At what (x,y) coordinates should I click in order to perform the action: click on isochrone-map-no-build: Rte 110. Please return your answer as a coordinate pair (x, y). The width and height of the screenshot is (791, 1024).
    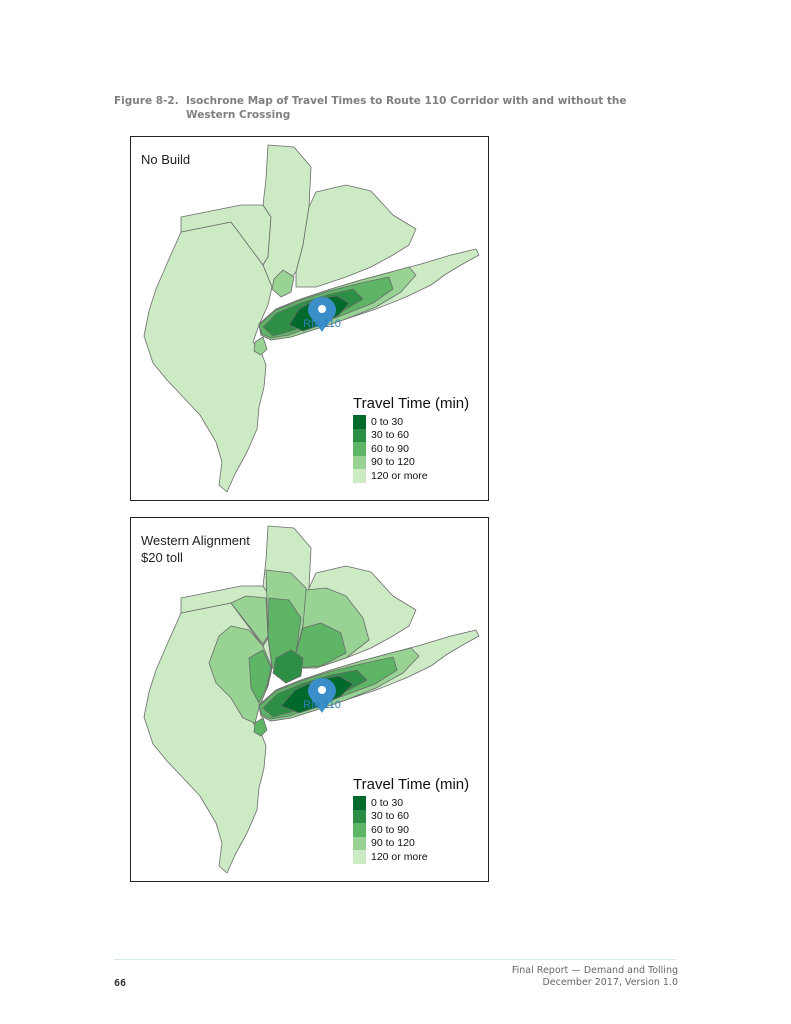
    Looking at the image, I should click on (311, 318).